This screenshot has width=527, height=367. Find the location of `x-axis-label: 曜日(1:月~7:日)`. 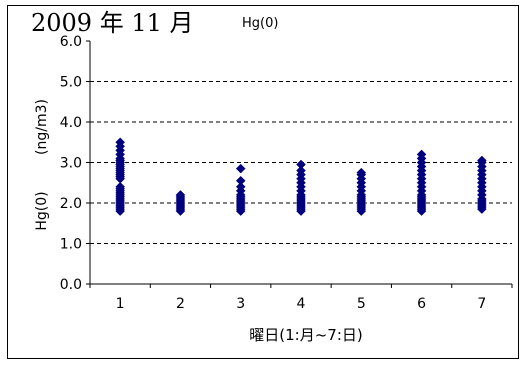

x-axis-label: 曜日(1:月~7:日) is located at coordinates (305, 335).